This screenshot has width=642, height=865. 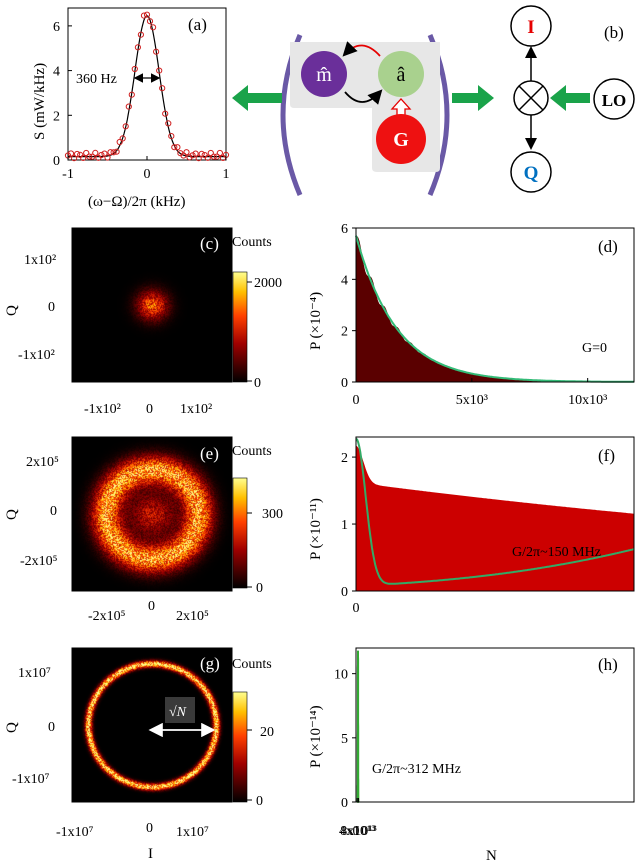 I want to click on xtick-label: 8x10¹³, so click(x=358, y=831).